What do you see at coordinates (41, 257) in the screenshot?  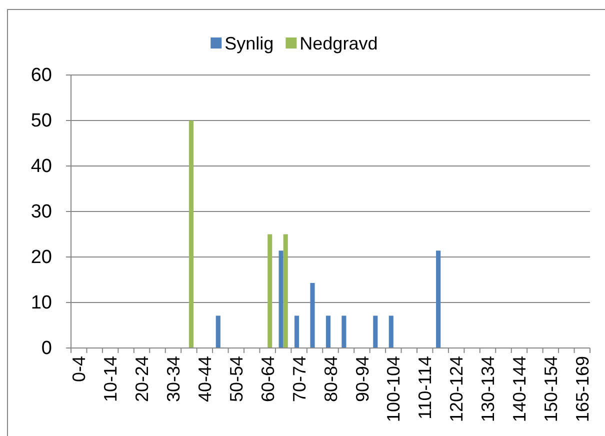 I see `y-tick-label: 20` at bounding box center [41, 257].